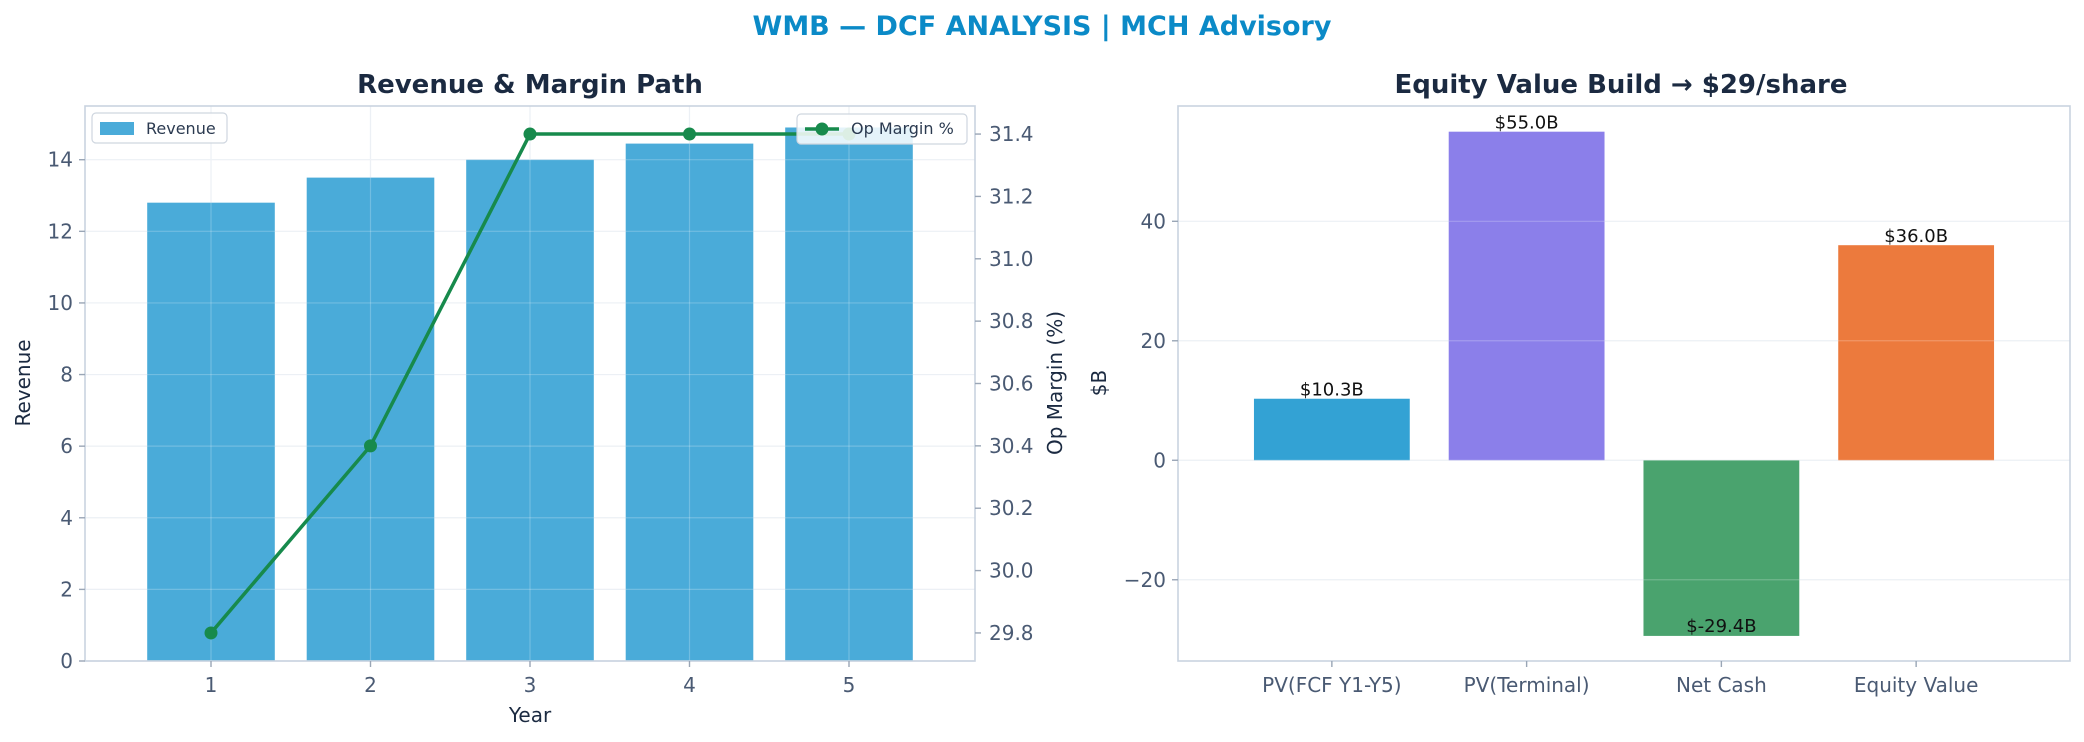 The image size is (2084, 742). What do you see at coordinates (66, 518) in the screenshot?
I see `revenue-y-tick-label: 4` at bounding box center [66, 518].